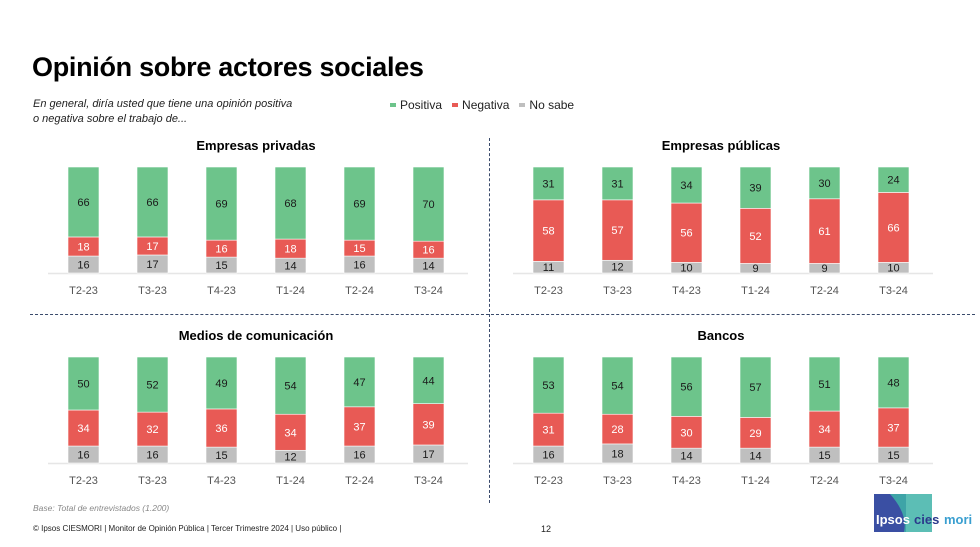 This screenshot has width=980, height=547. What do you see at coordinates (893, 383) in the screenshot?
I see `data-label: 48` at bounding box center [893, 383].